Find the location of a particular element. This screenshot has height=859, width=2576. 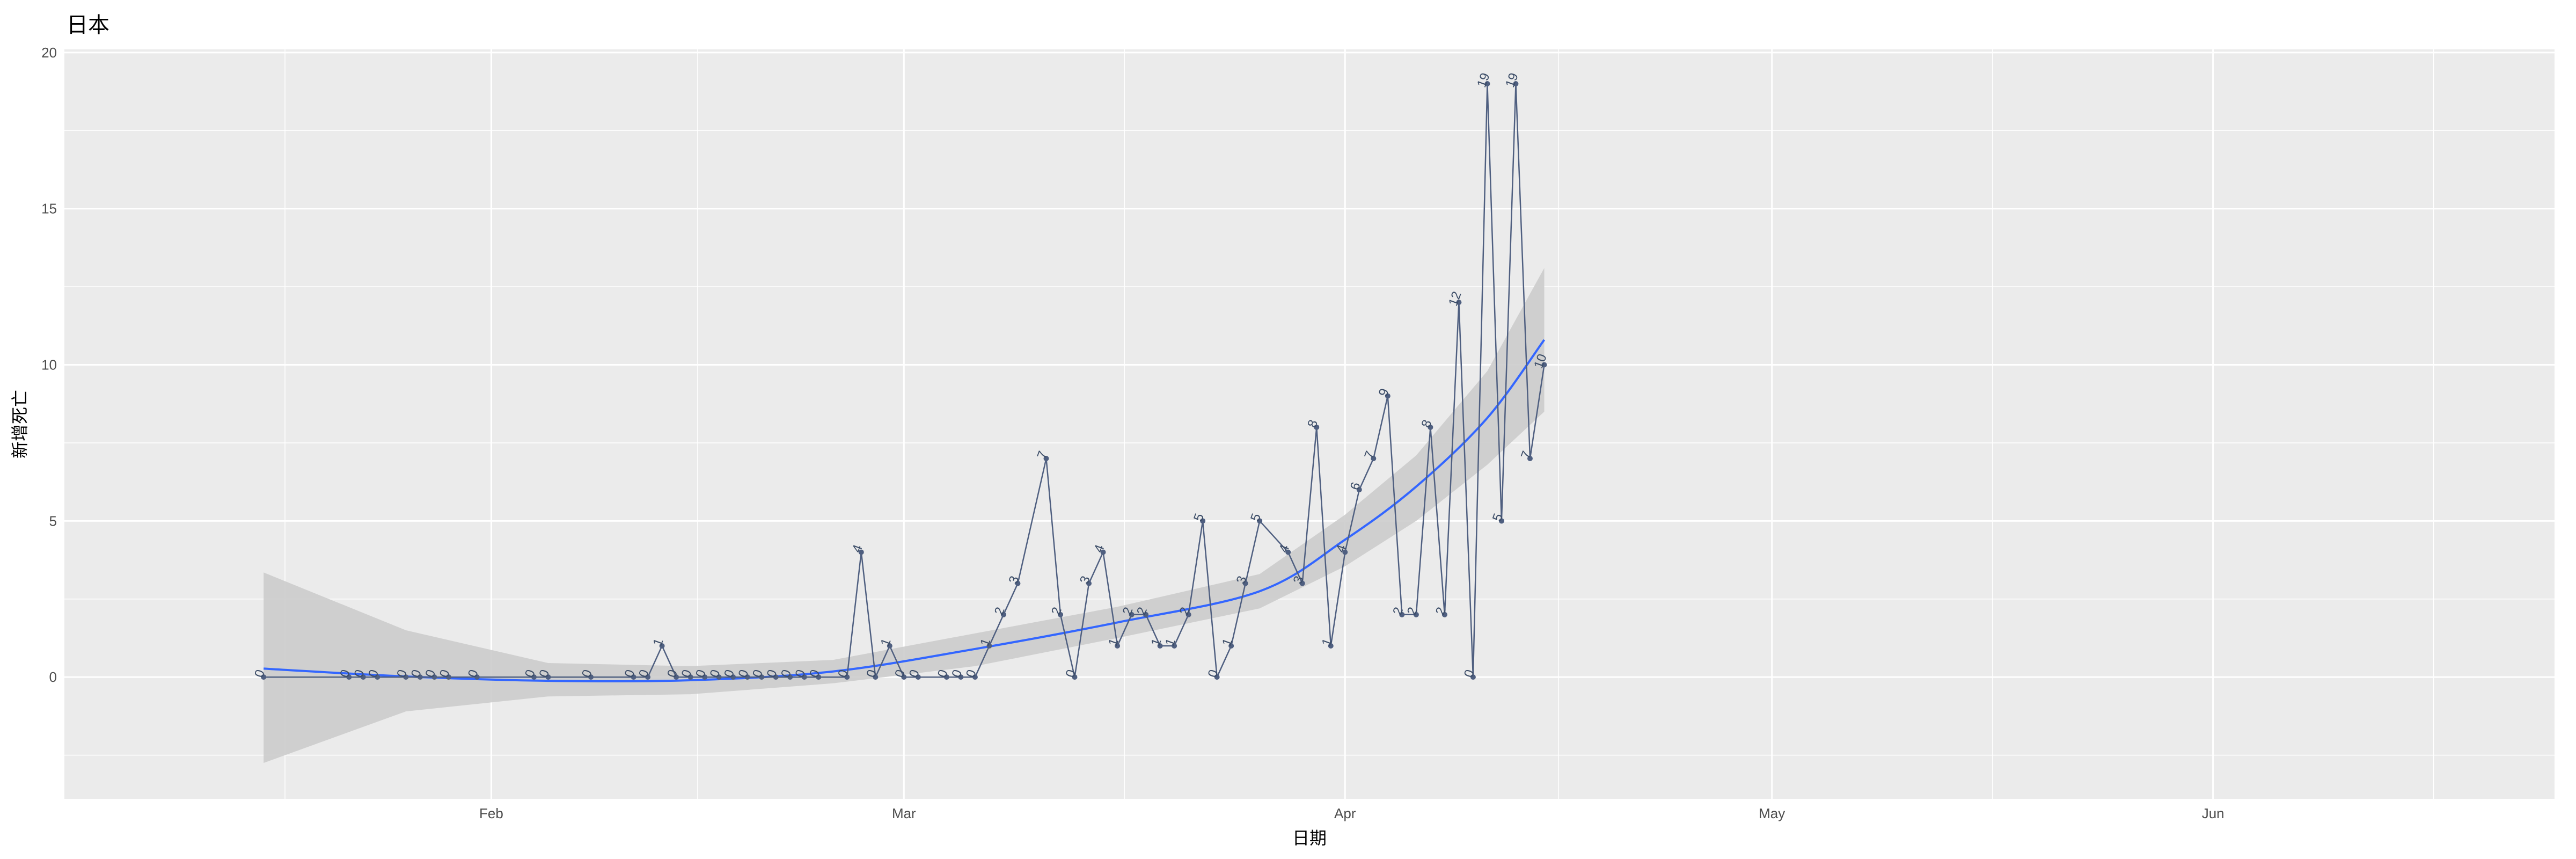

chart-title: 日本 is located at coordinates (88, 25).